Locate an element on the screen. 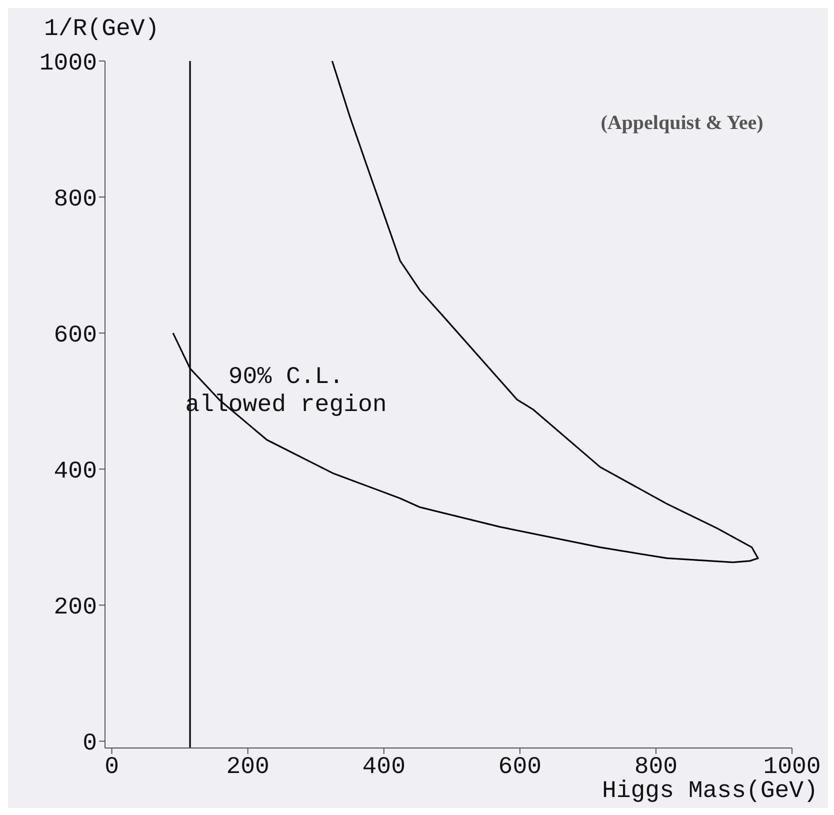 The width and height of the screenshot is (834, 815). y-tick-label: 800 is located at coordinates (75, 200).